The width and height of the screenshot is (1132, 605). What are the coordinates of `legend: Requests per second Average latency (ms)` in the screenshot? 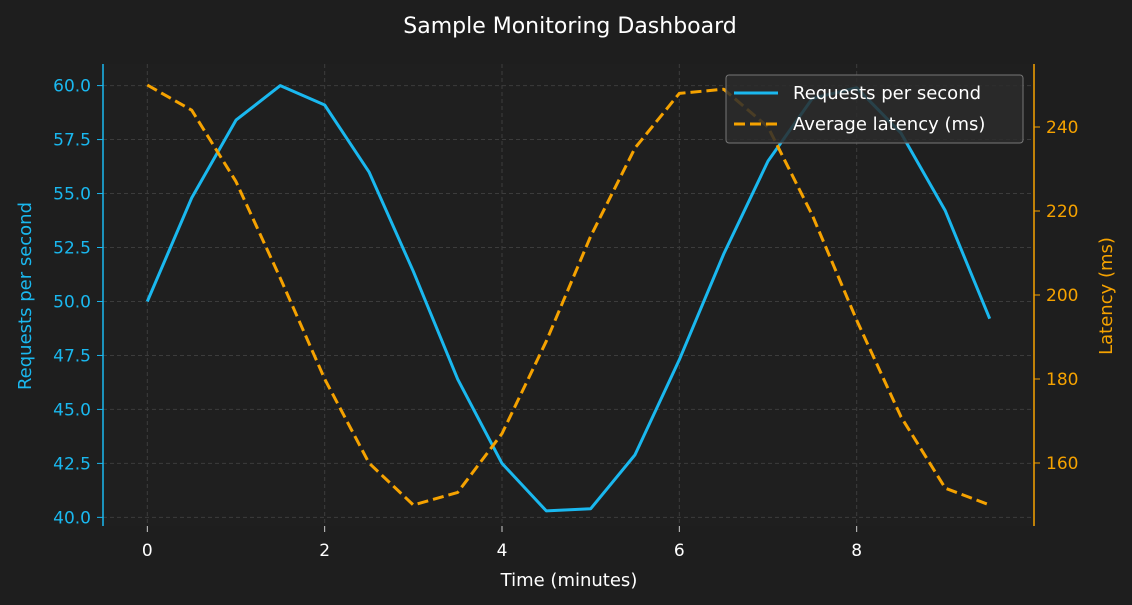 It's located at (874, 109).